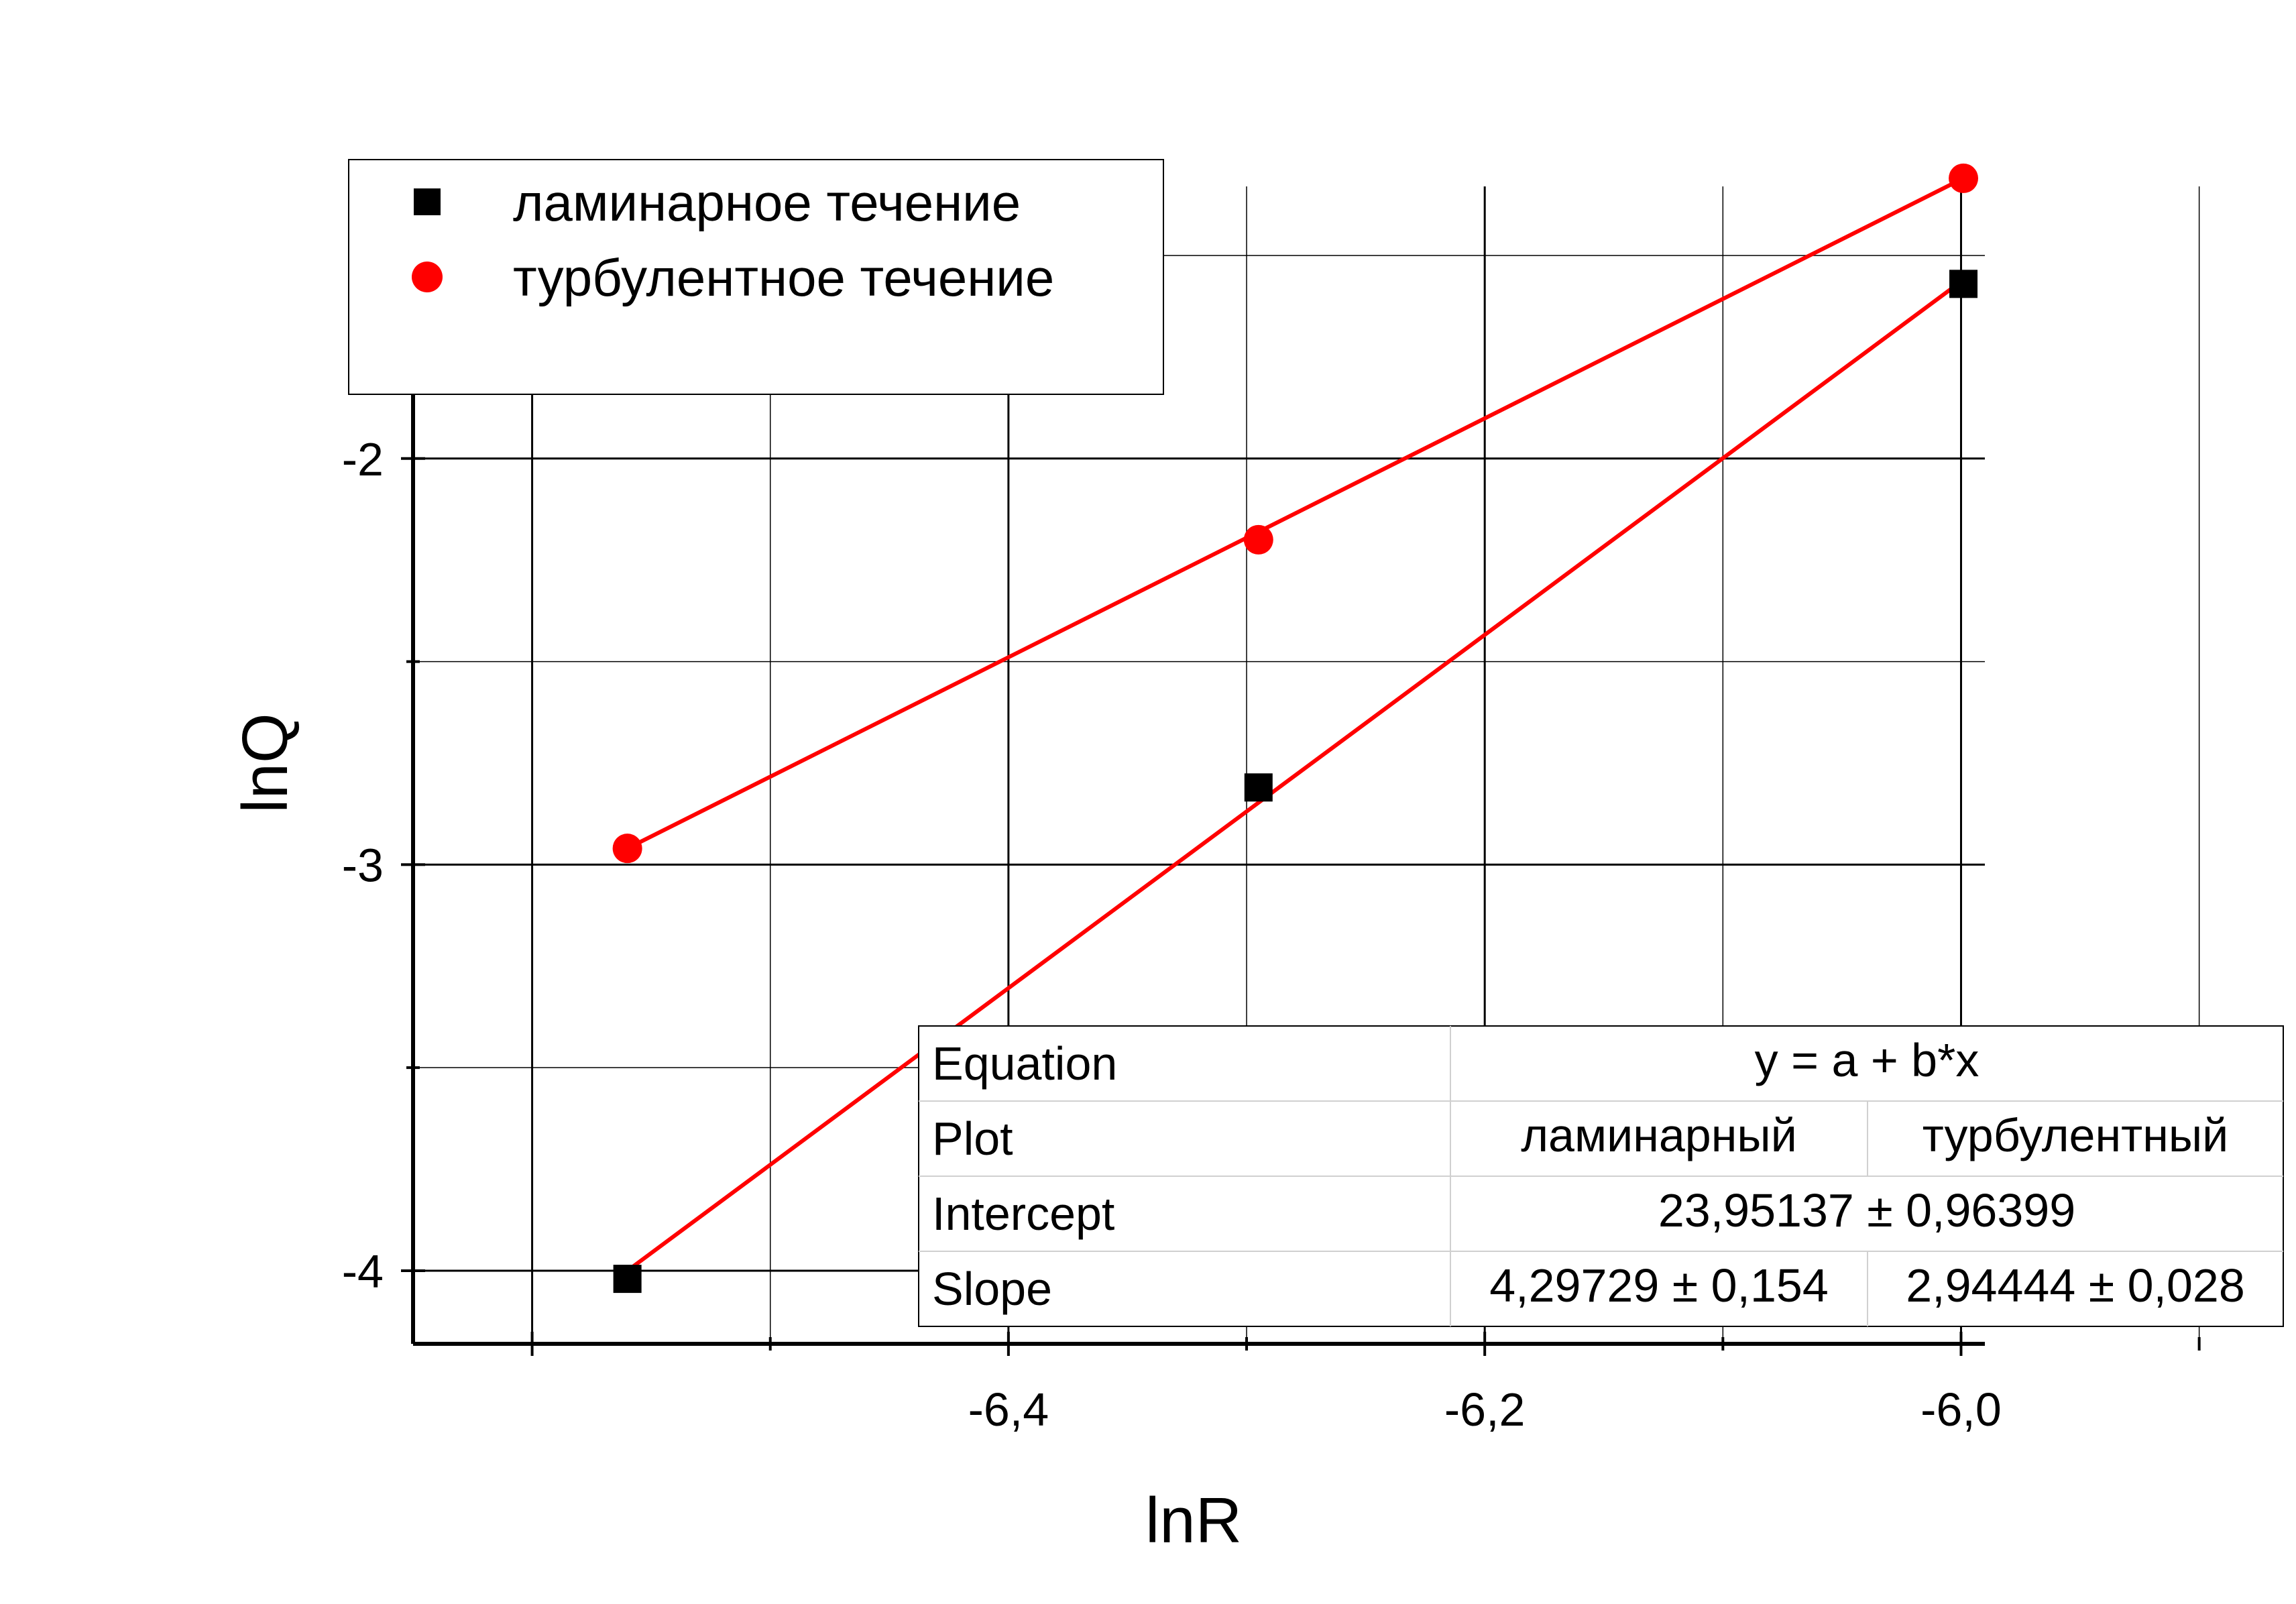  What do you see at coordinates (363, 865) in the screenshot?
I see `y-tick-label: -3` at bounding box center [363, 865].